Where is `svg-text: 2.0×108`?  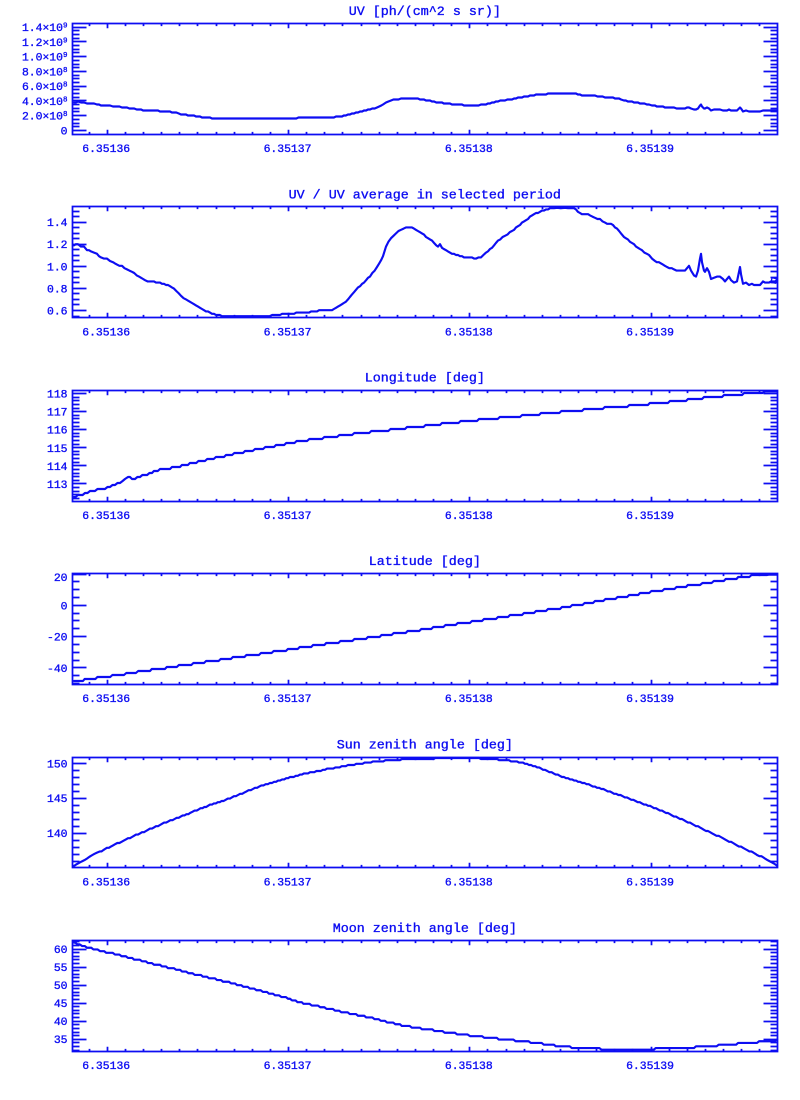
svg-text: 2.0×108 is located at coordinates (45, 117).